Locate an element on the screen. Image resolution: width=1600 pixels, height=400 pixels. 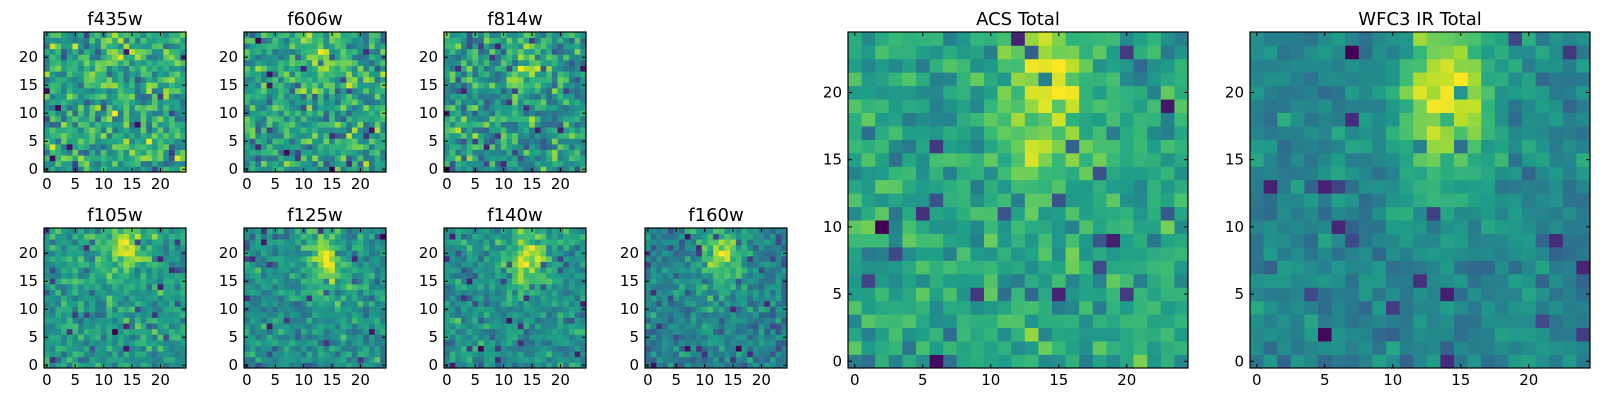
y-tick-label: 5 is located at coordinates (233, 337).